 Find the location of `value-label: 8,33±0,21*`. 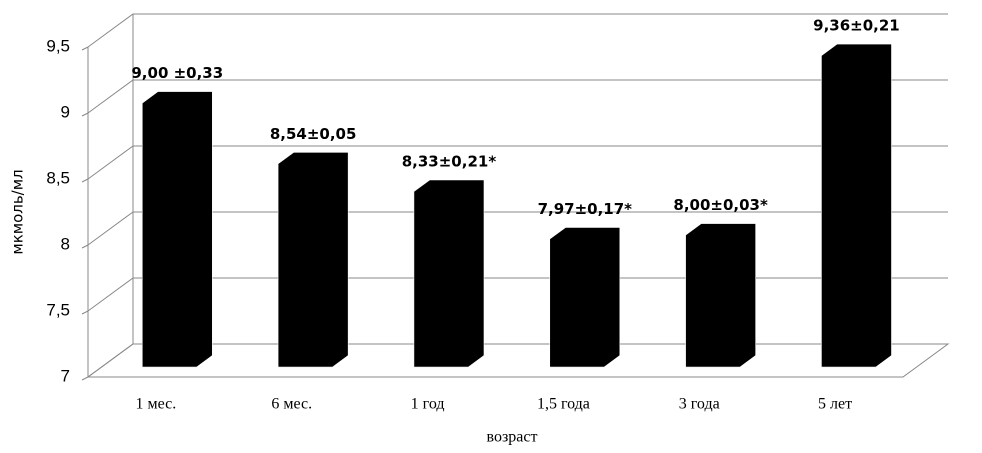

value-label: 8,33±0,21* is located at coordinates (449, 161).